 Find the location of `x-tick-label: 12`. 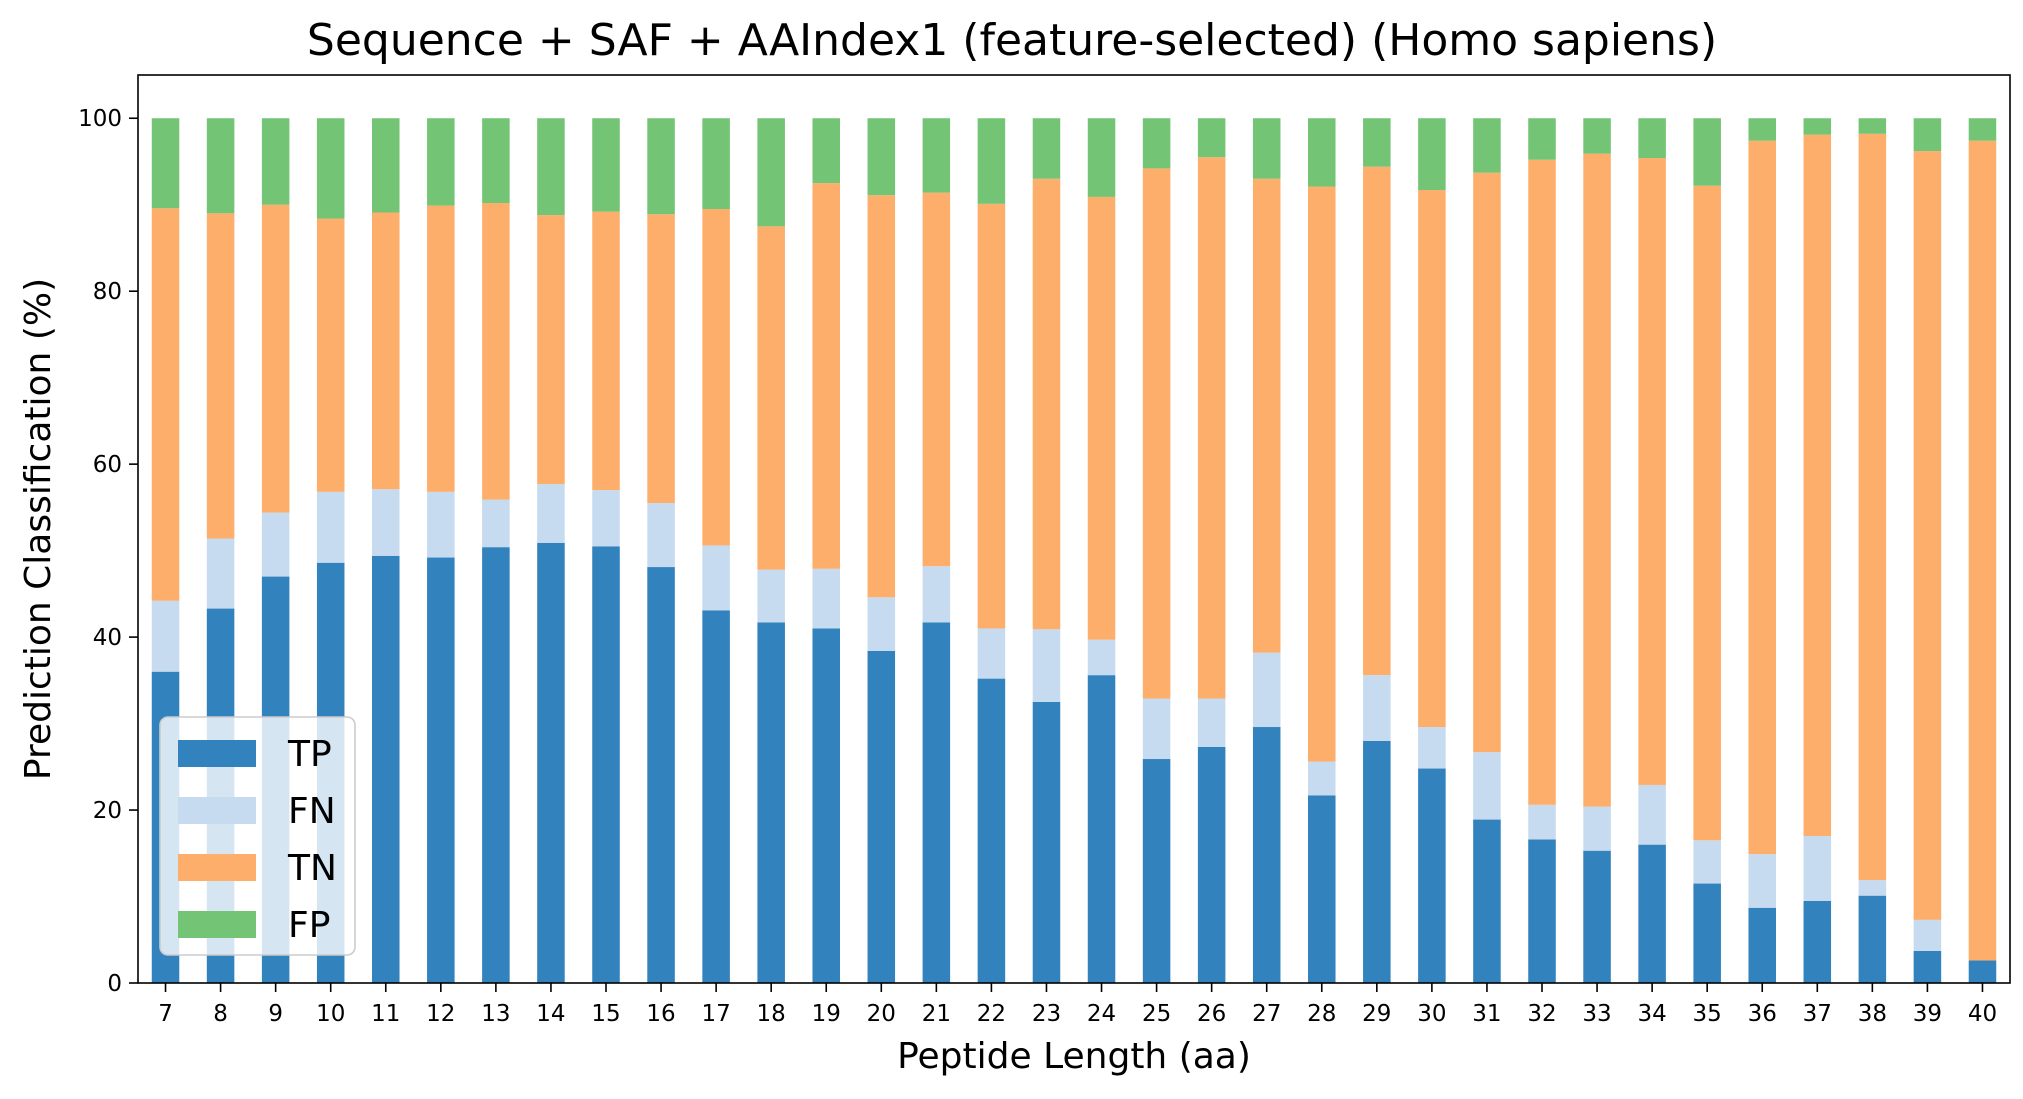

x-tick-label: 12 is located at coordinates (440, 1014).